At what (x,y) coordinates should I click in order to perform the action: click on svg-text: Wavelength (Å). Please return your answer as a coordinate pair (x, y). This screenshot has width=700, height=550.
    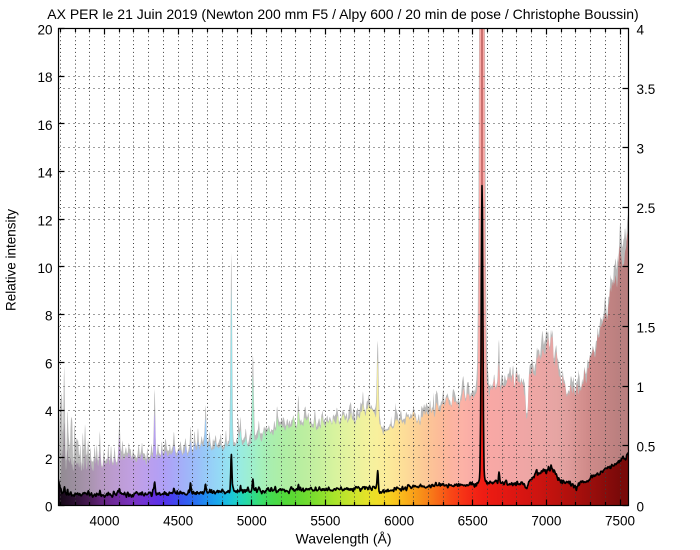
    Looking at the image, I should click on (344, 539).